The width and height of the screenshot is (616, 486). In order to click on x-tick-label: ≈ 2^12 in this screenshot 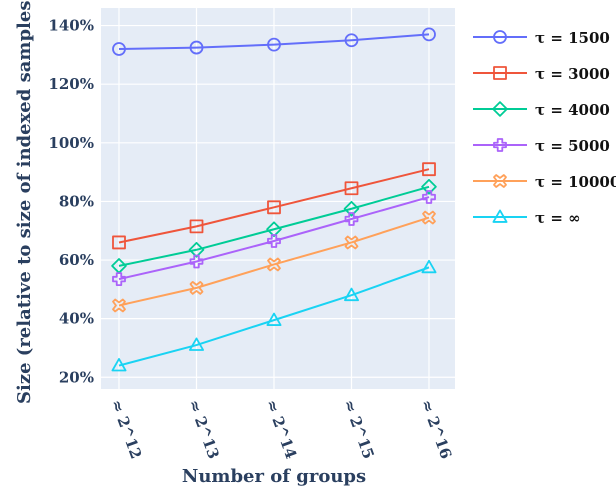, I will do `click(126, 429)`.